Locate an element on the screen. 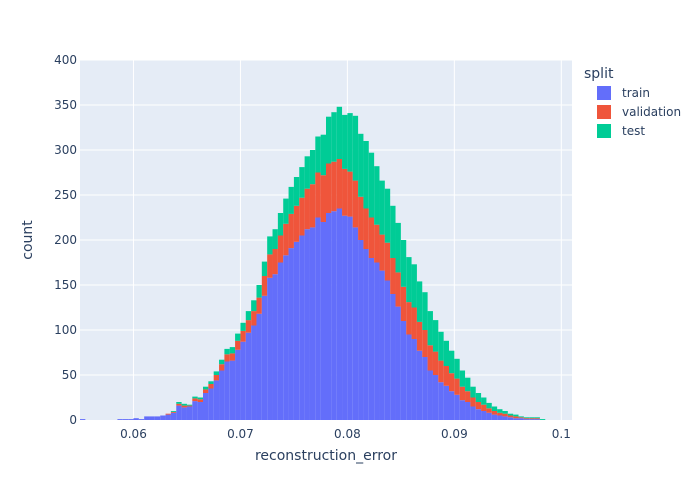 Image resolution: width=700 pixels, height=504 pixels. legend-label-train: train is located at coordinates (636, 93).